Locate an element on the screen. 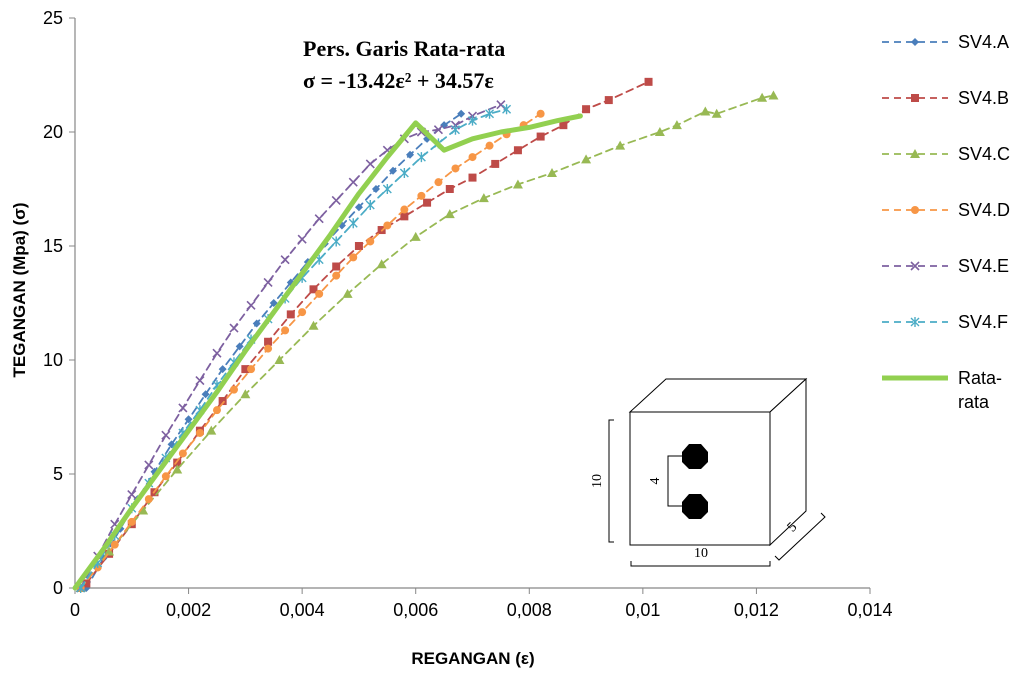  y-tick-label: 5 is located at coordinates (58, 474).